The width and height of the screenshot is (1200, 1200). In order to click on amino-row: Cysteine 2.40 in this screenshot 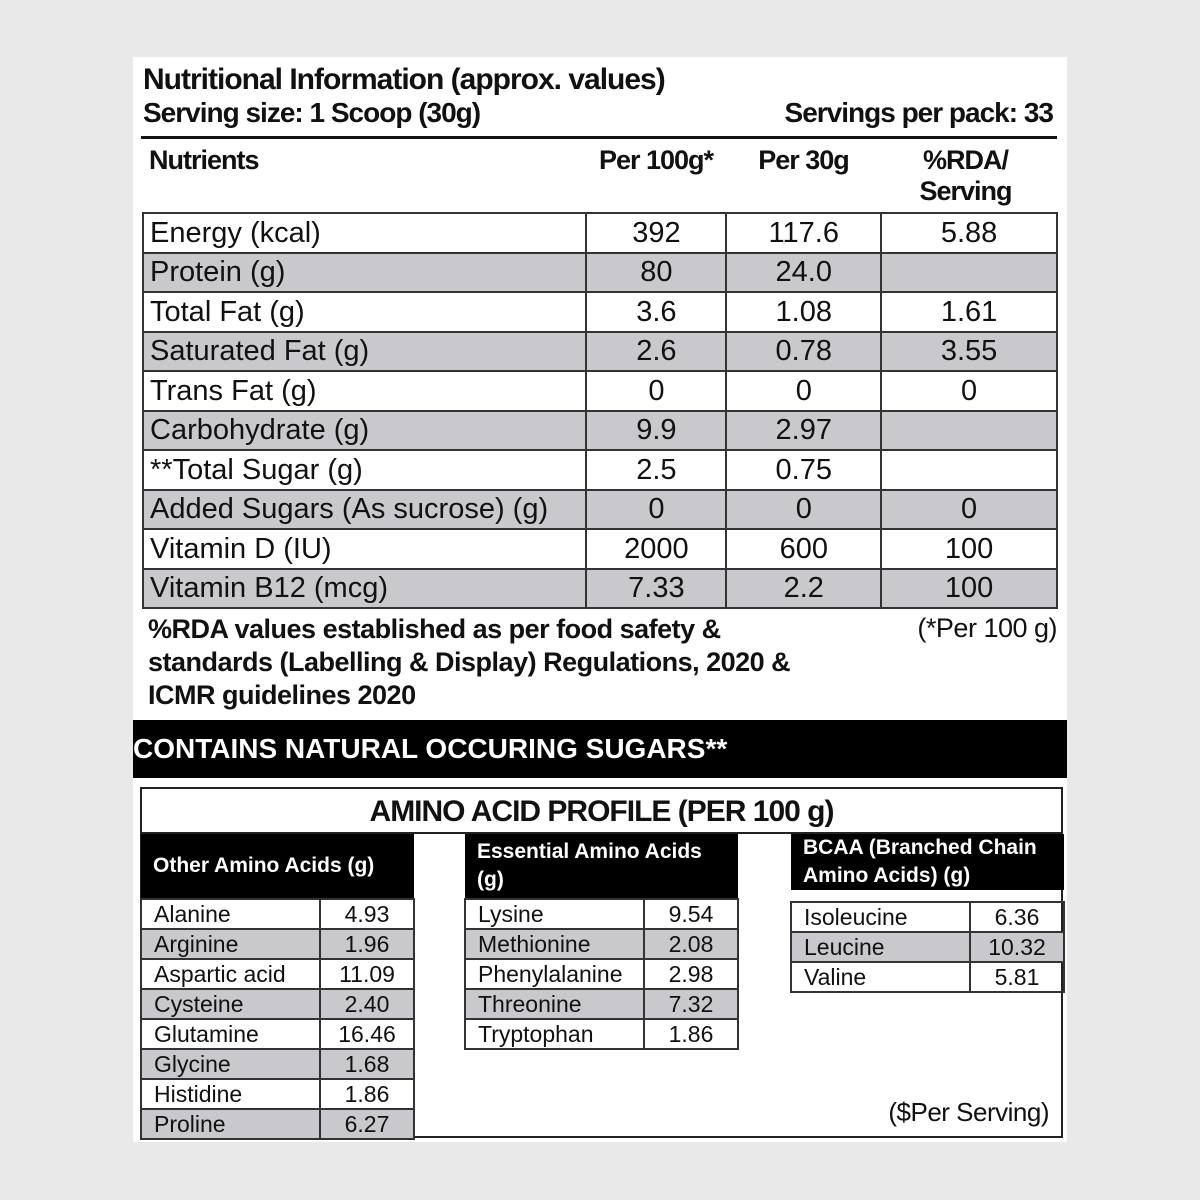, I will do `click(277, 1004)`.